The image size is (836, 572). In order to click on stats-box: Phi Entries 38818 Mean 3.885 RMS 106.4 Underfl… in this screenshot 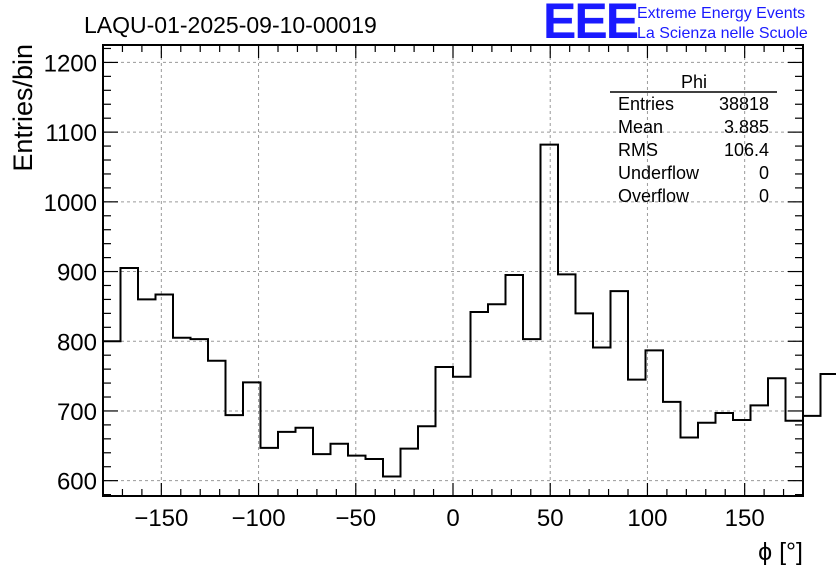, I will do `click(693, 139)`.